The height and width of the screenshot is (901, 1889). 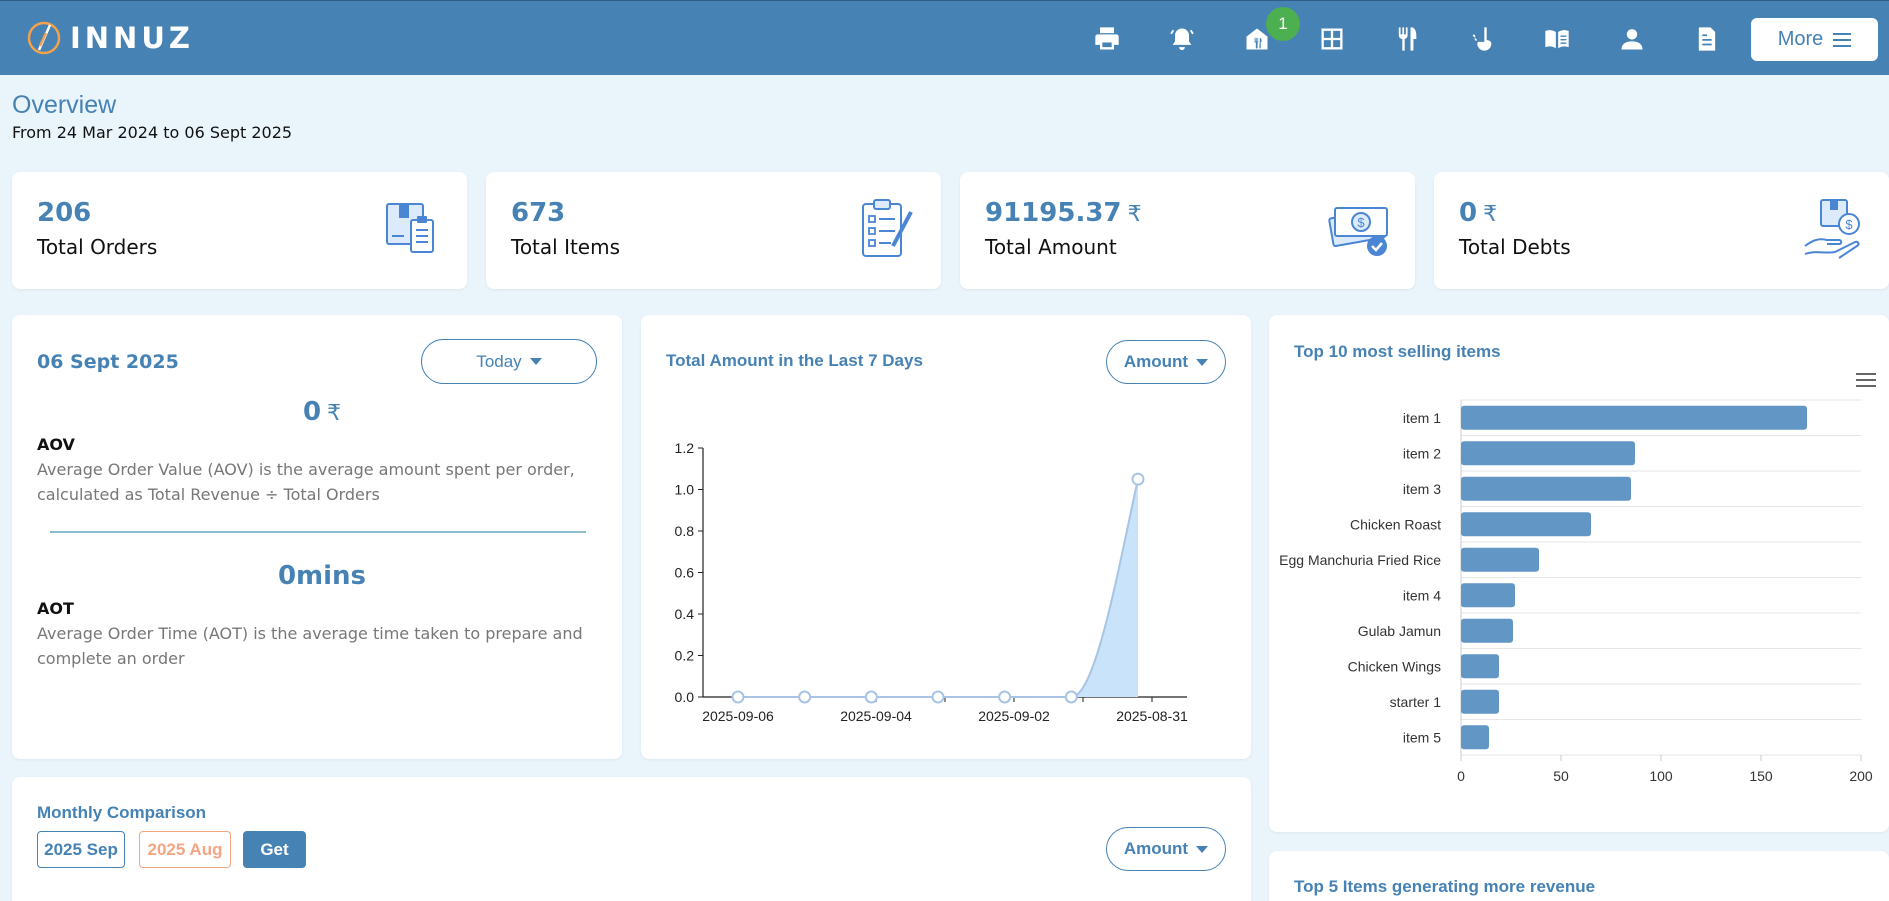 What do you see at coordinates (56, 444) in the screenshot?
I see `aov-label: AOV` at bounding box center [56, 444].